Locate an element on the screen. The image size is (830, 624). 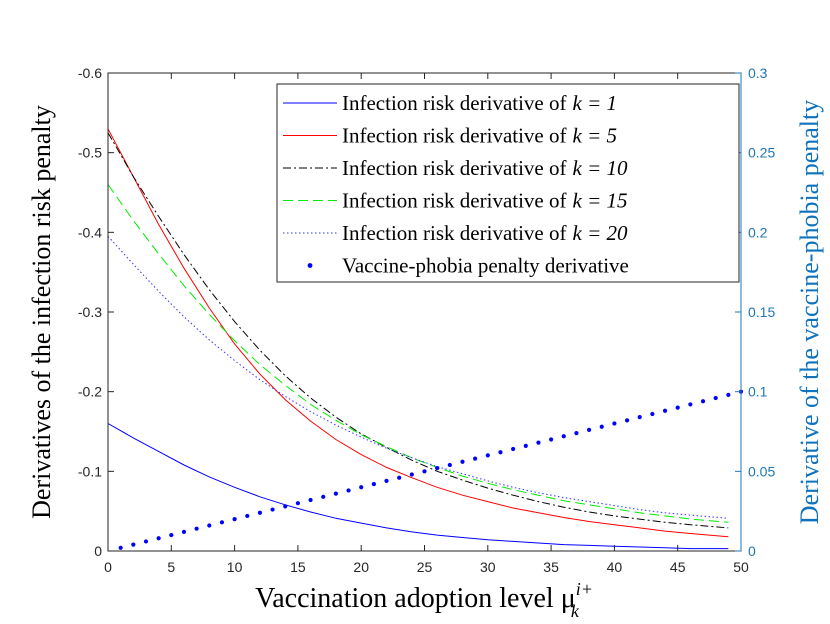
y-right-tick-label: 0 is located at coordinates (752, 551).